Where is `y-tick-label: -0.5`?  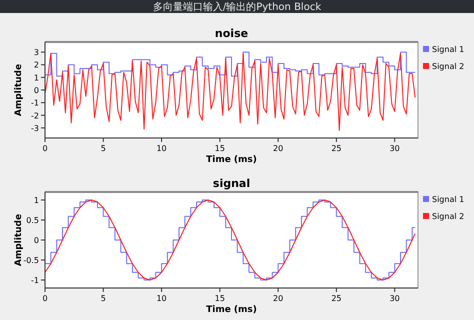 y-tick-label: -0.5 is located at coordinates (31, 260).